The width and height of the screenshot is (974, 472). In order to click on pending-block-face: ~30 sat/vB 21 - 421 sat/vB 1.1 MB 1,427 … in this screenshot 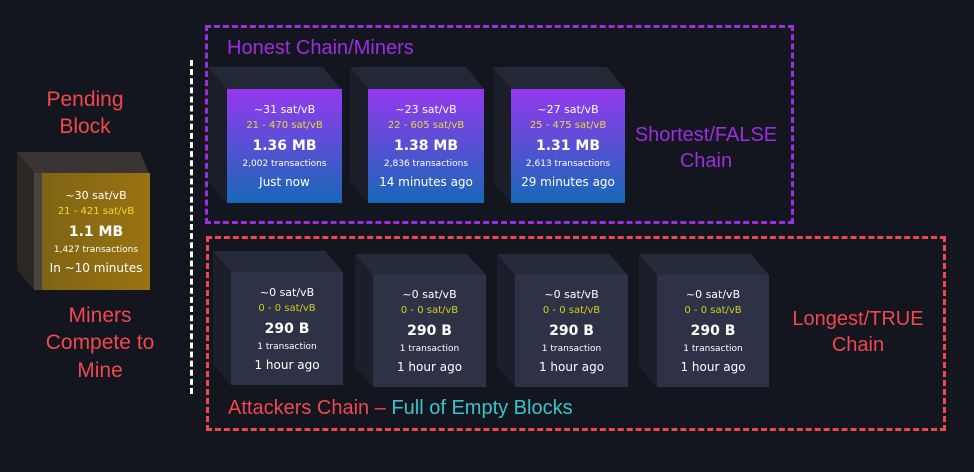, I will do `click(96, 231)`.